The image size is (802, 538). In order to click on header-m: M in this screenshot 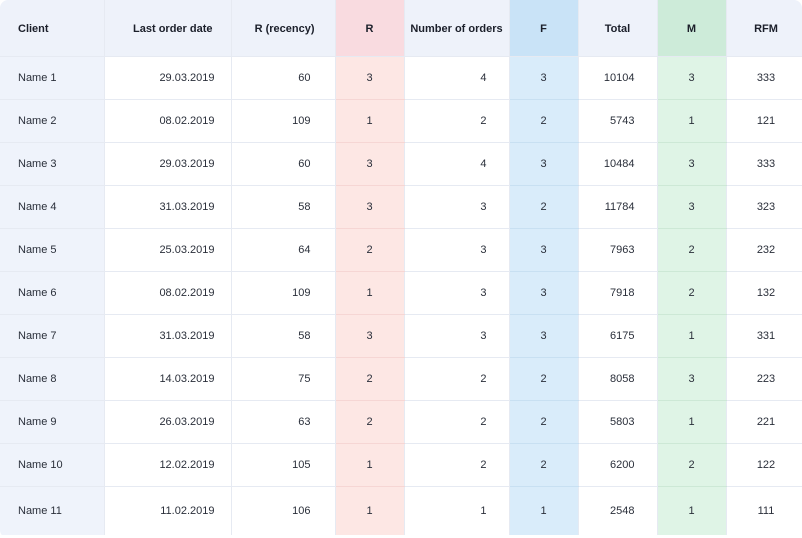, I will do `click(692, 28)`.